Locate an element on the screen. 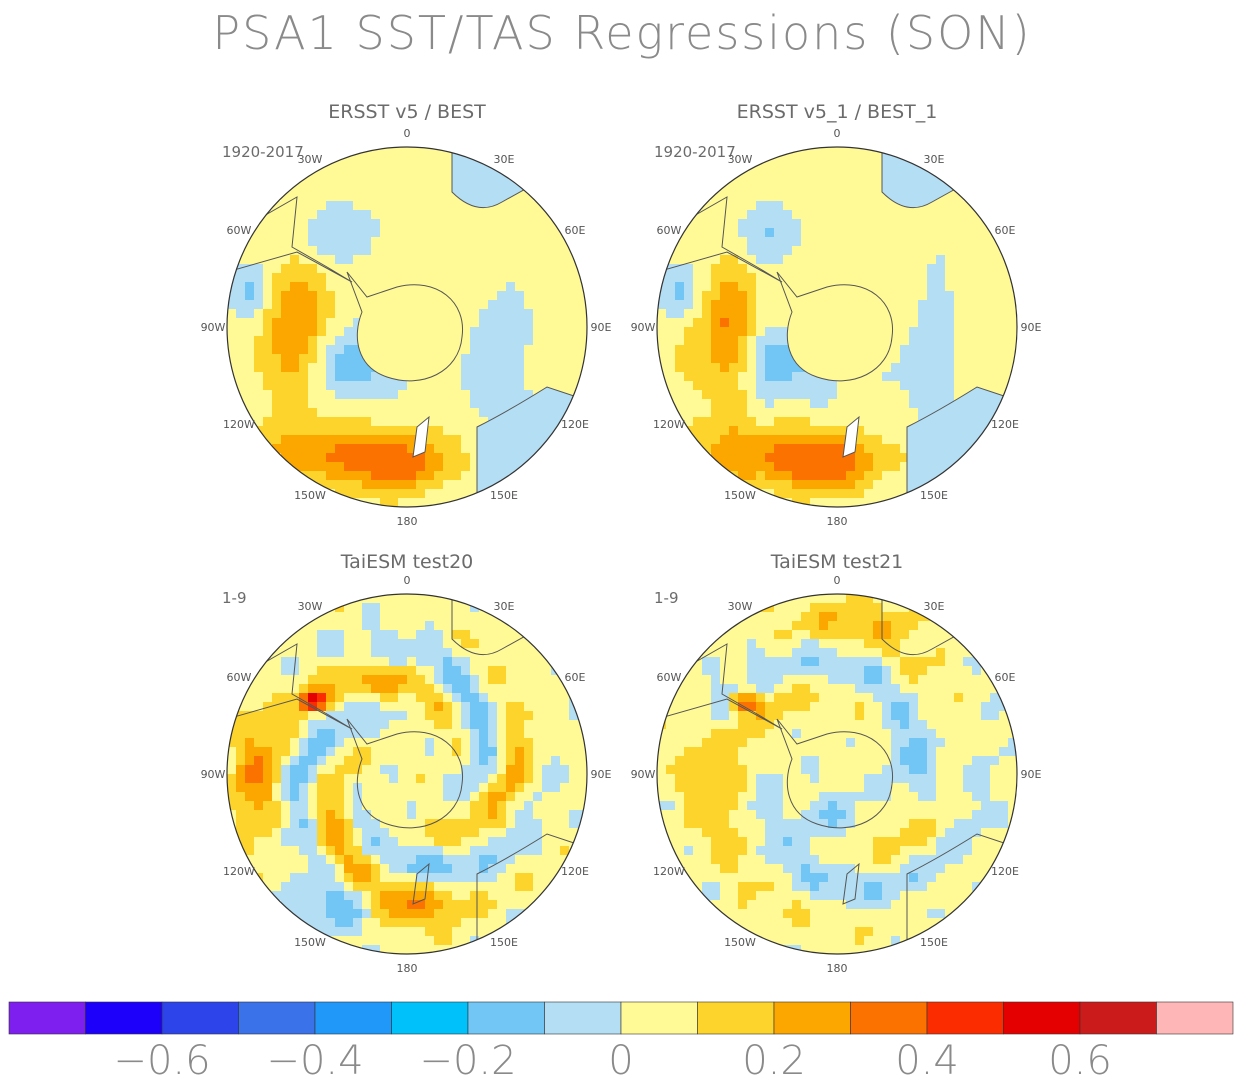 Image resolution: width=1244 pixels, height=1082 pixels. colorbar-label: 0.6 is located at coordinates (1080, 1060).